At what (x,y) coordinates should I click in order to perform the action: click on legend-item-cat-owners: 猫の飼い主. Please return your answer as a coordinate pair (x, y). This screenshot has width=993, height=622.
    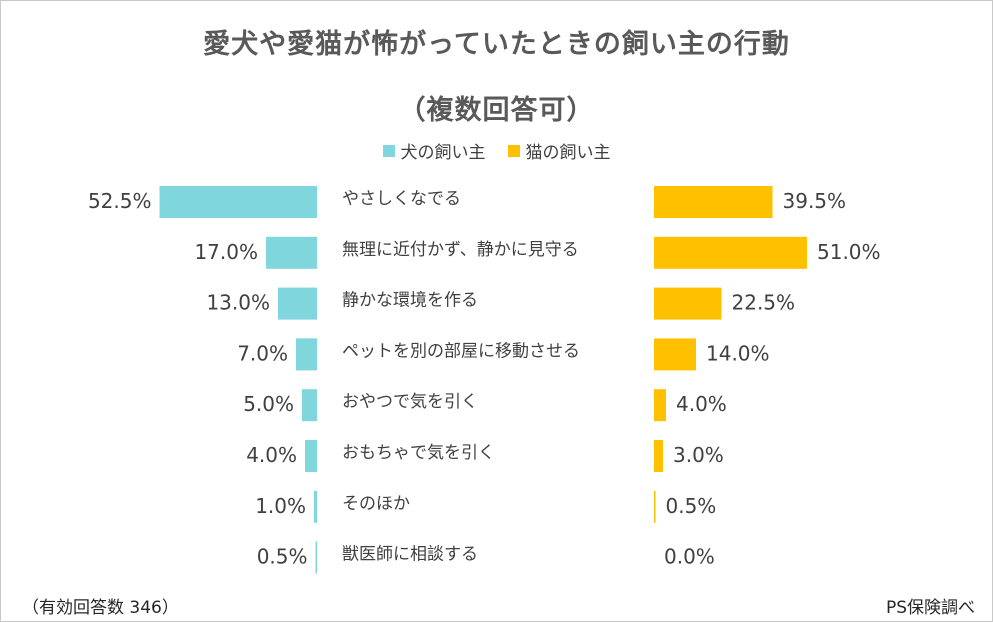
    Looking at the image, I should click on (559, 150).